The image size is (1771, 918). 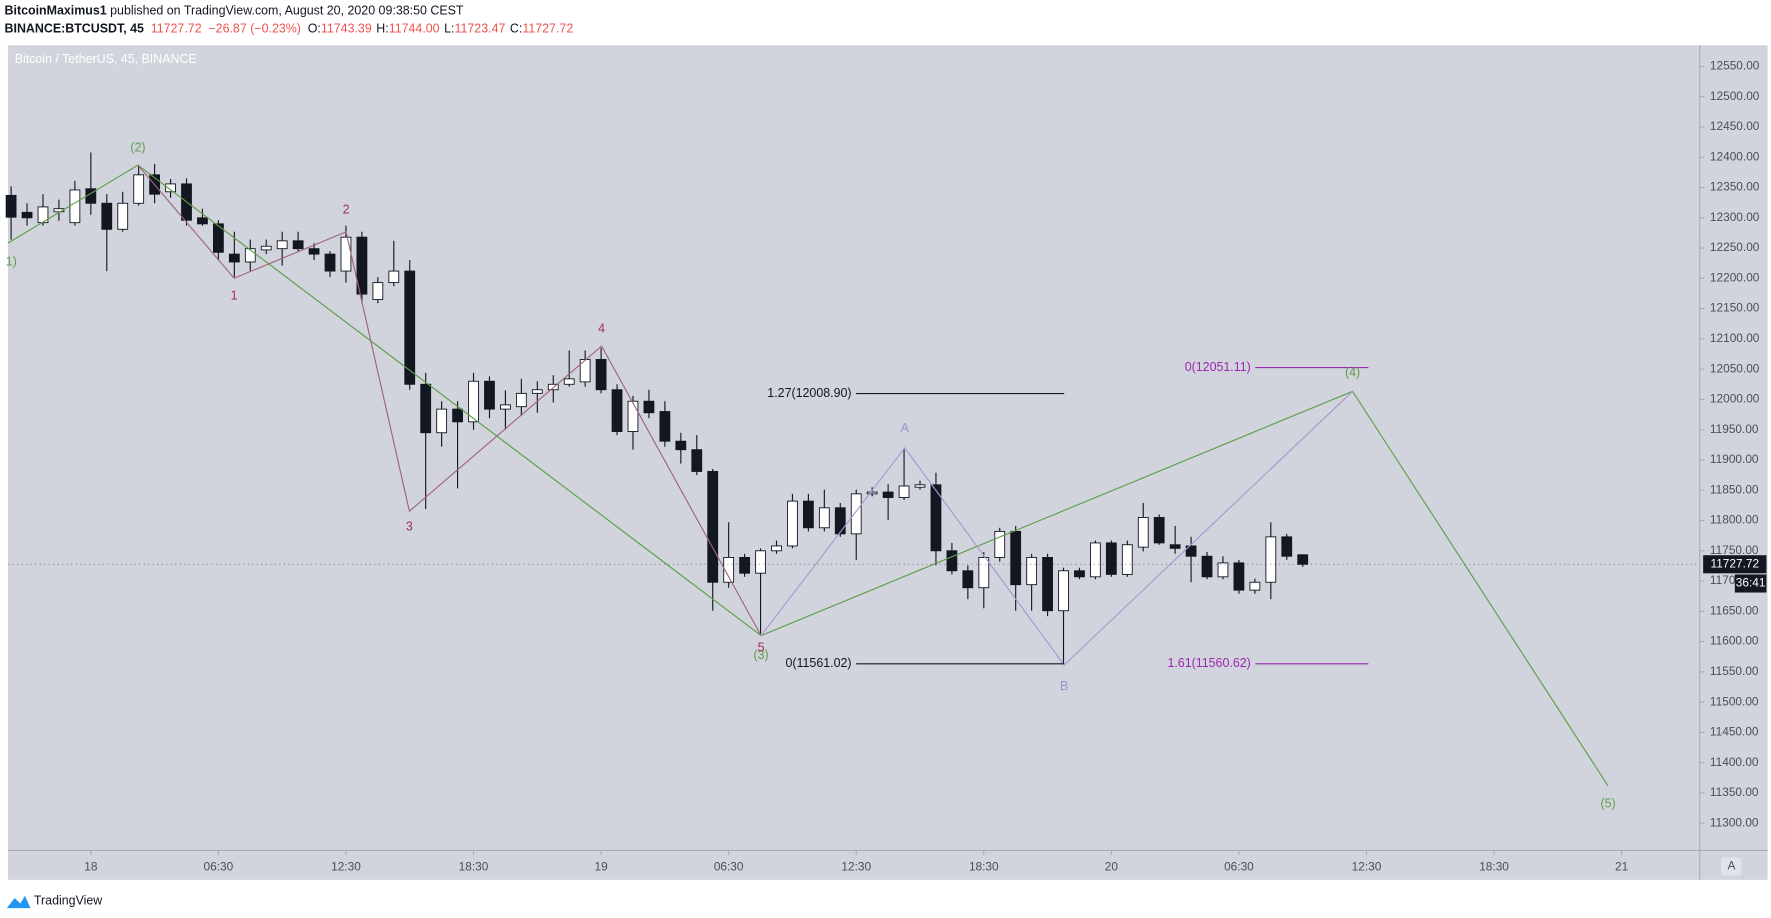 I want to click on y-tick-label: 11500.00, so click(x=1734, y=701).